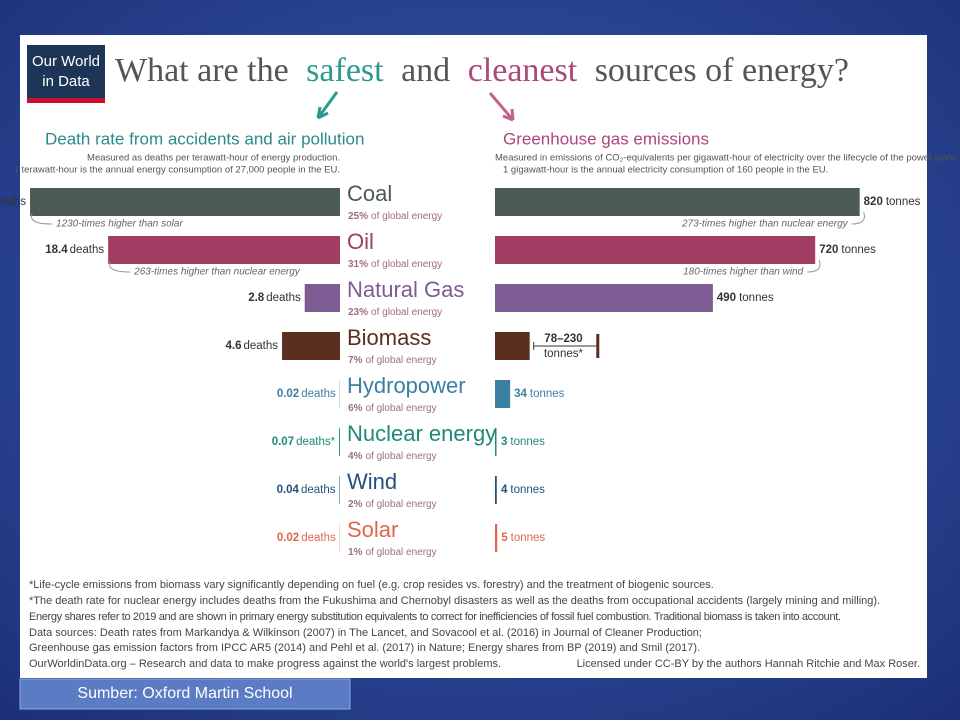 This screenshot has width=960, height=725. I want to click on logo-text: in Data, so click(66, 81).